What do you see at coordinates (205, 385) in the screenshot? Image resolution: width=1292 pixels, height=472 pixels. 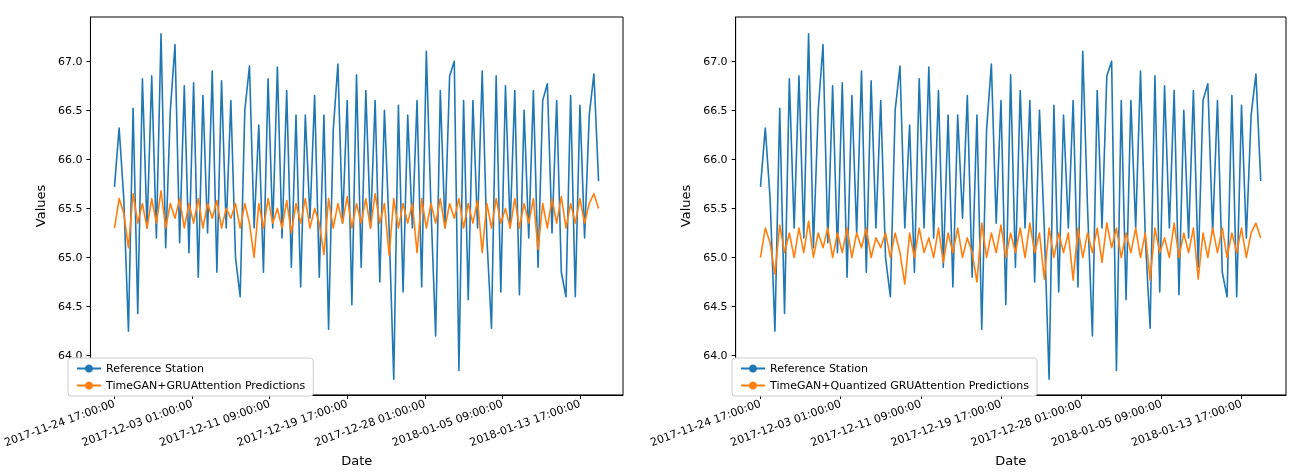 I see `legend-label: TimeGAN+GRUAttention Predictions` at bounding box center [205, 385].